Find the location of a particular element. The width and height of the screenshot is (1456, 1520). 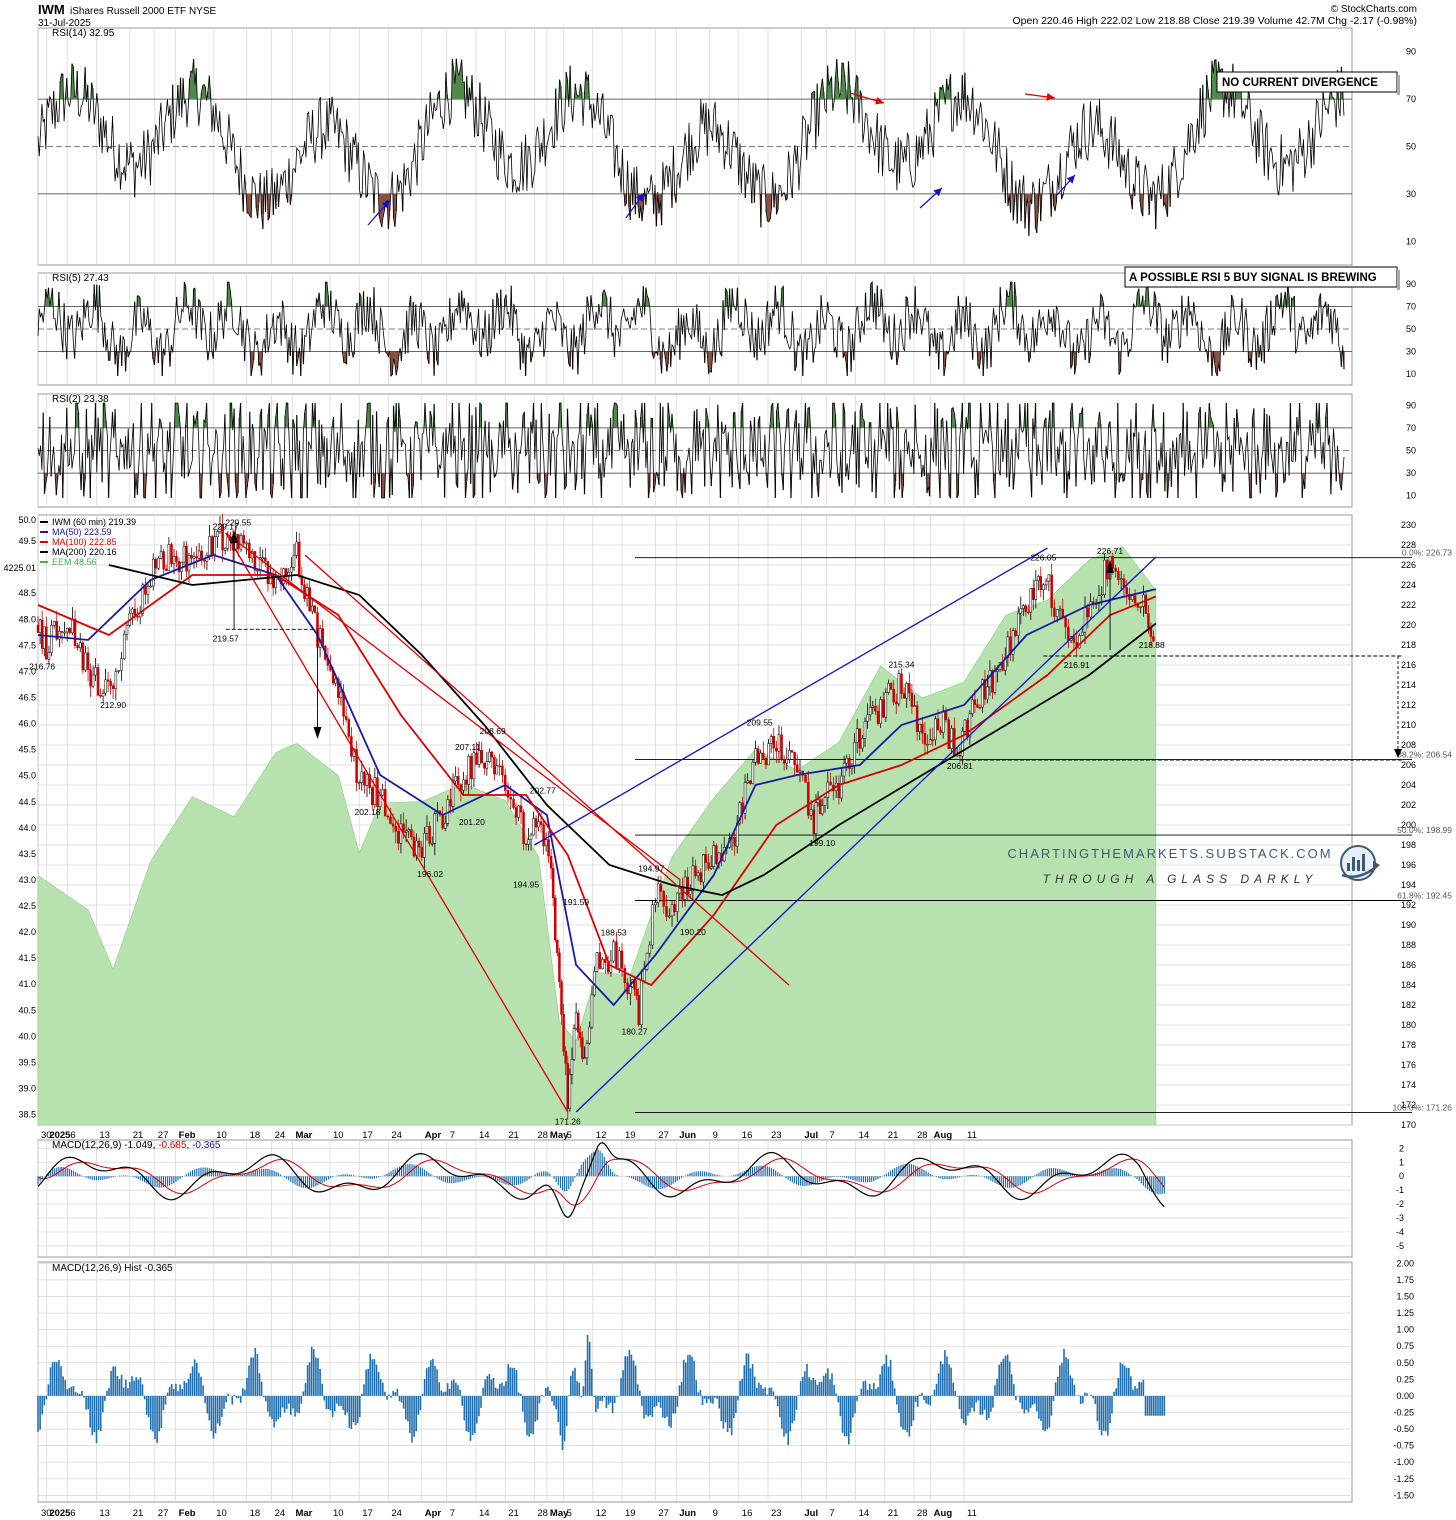

hist-tick-label: 2.00 is located at coordinates (1405, 1263).